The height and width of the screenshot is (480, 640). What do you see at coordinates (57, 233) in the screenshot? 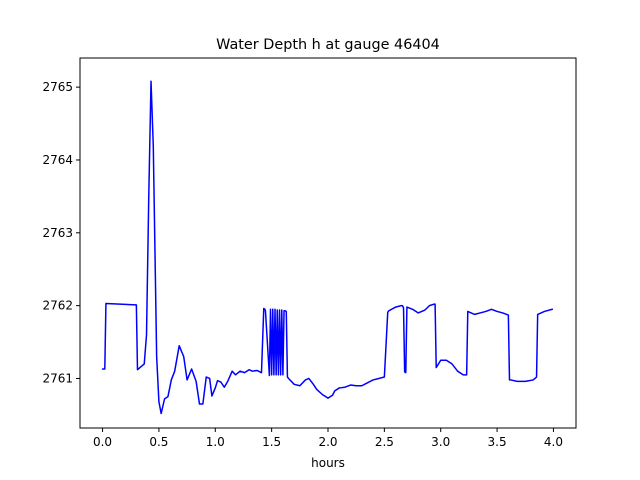
I see `y-tick-label: 2763` at bounding box center [57, 233].